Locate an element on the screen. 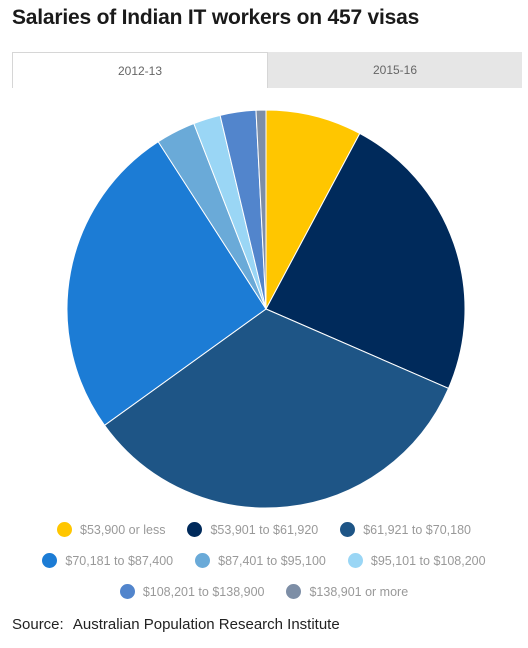 The height and width of the screenshot is (648, 528). legend-item-53-900-or-less: $53,900 or less is located at coordinates (111, 529).